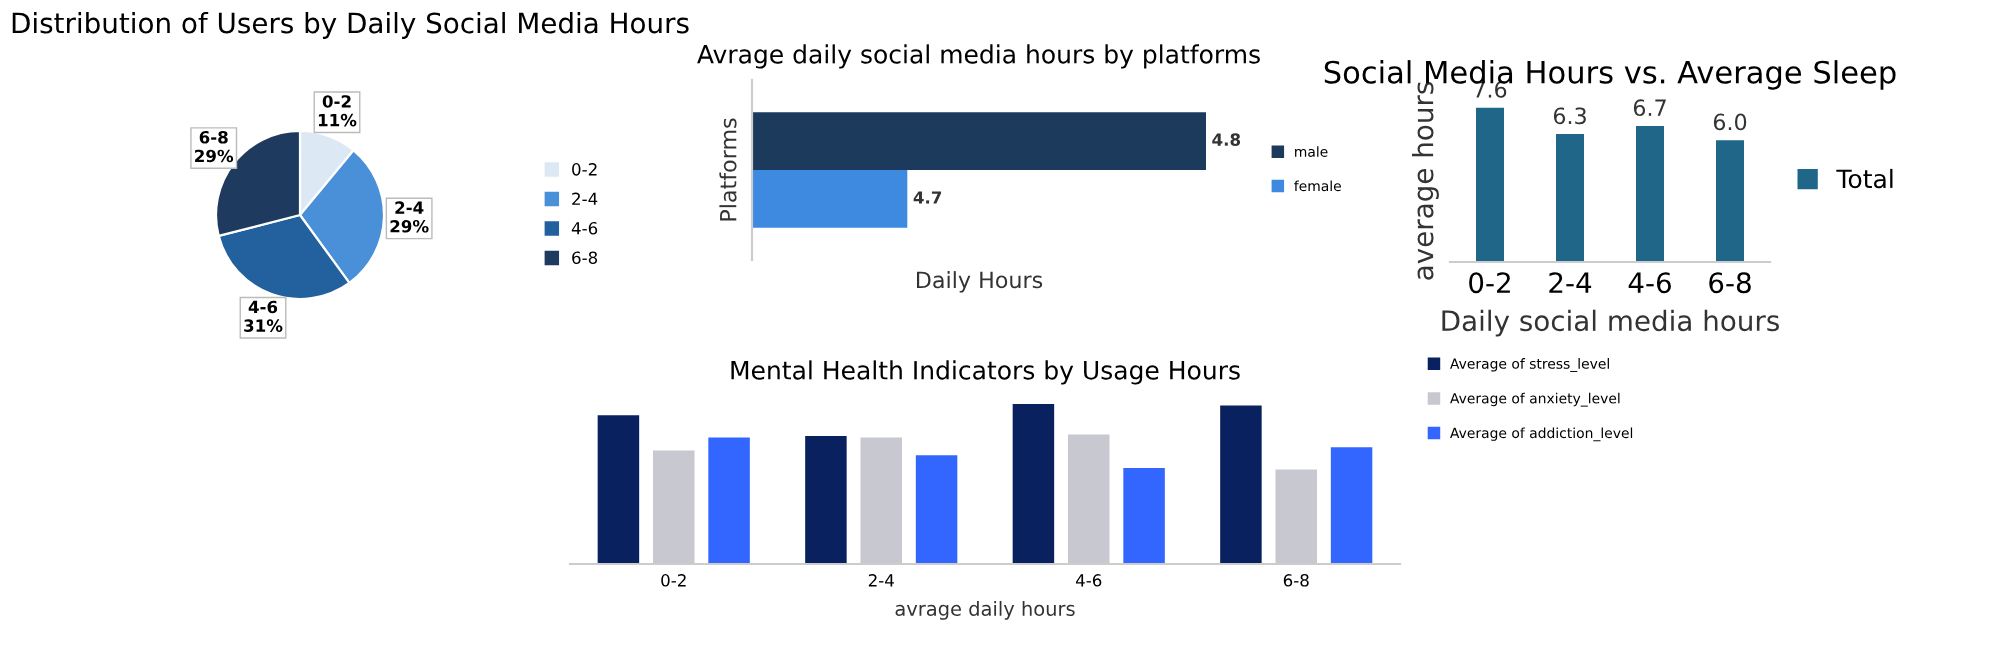  I want to click on legend-label: 0-2, so click(584, 169).